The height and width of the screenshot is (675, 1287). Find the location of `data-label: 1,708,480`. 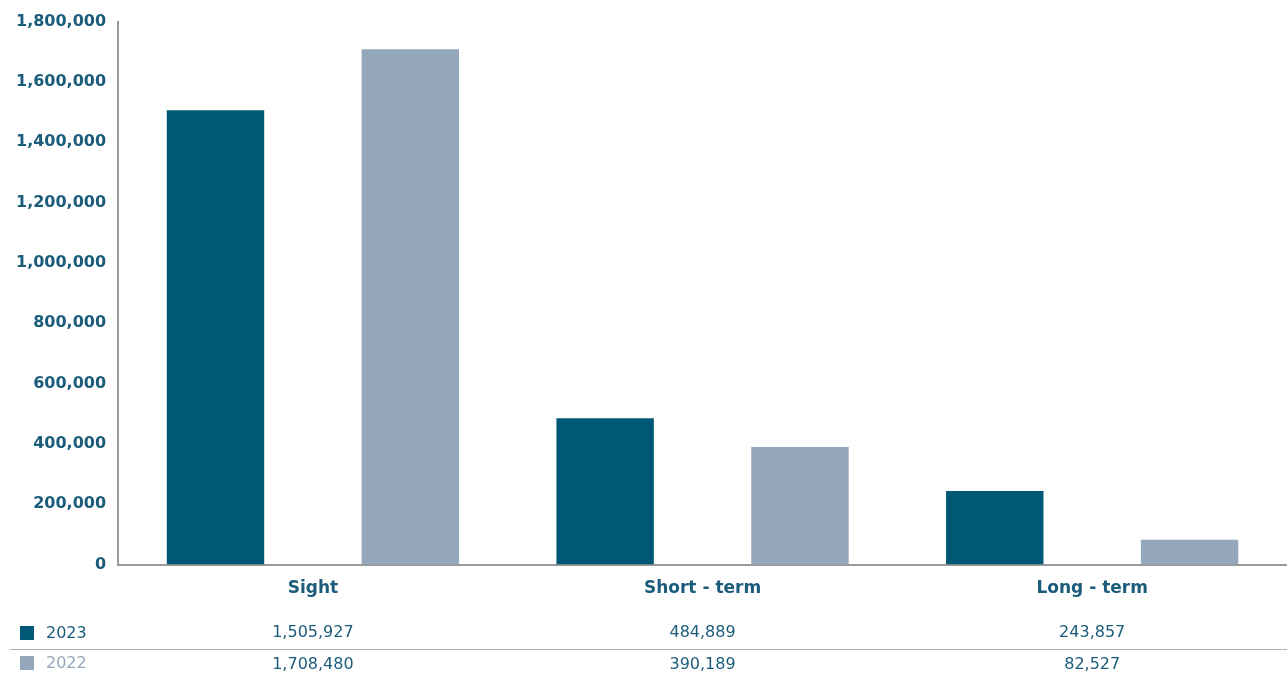

data-label: 1,708,480 is located at coordinates (313, 664).